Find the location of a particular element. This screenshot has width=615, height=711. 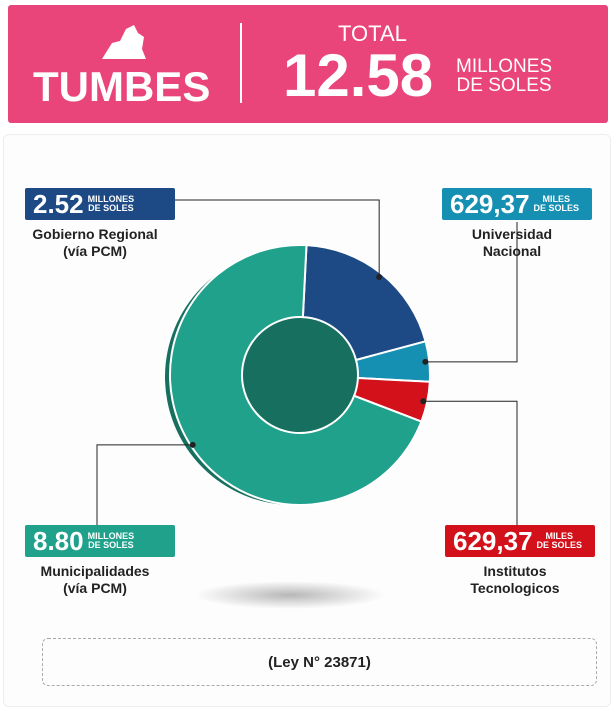

value-box: 2.52 MILLONES DE SOLES is located at coordinates (100, 204).